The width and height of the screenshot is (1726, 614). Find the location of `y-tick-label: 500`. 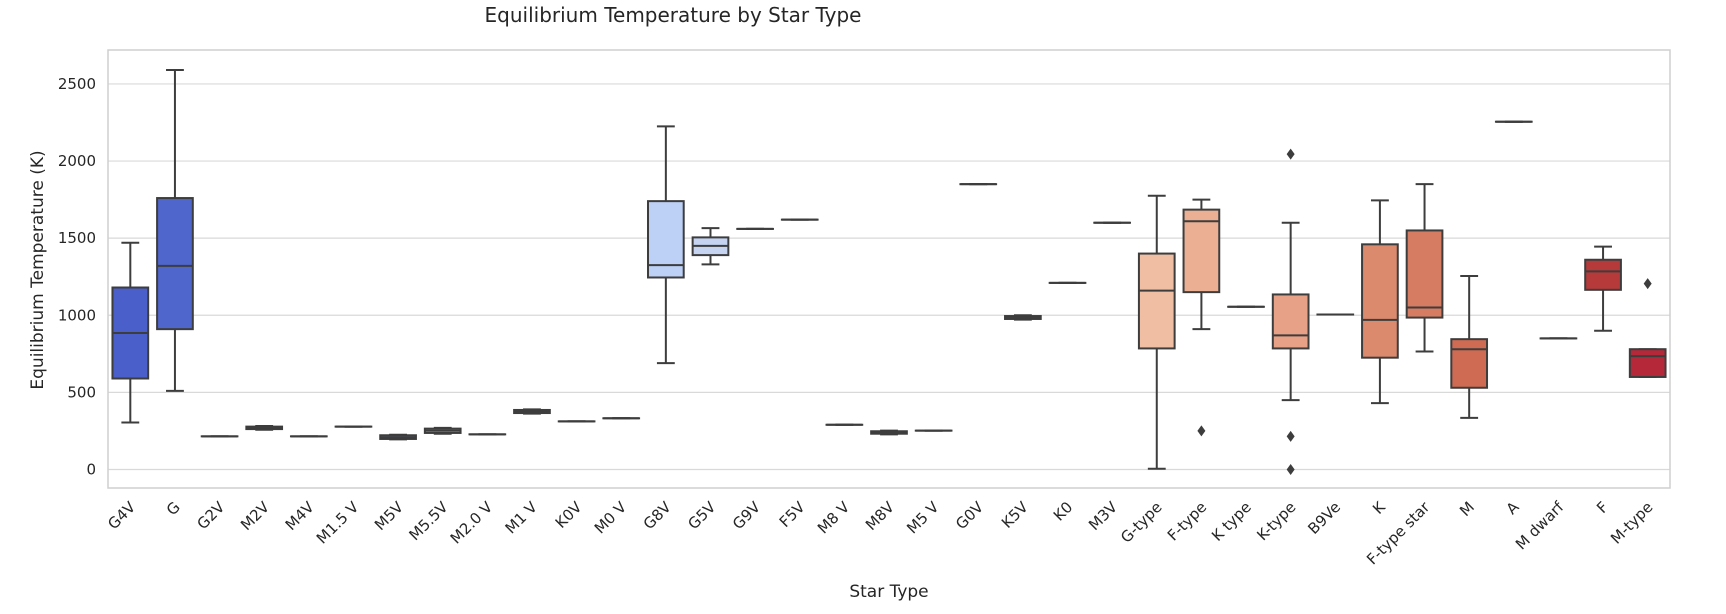

y-tick-label: 500 is located at coordinates (81, 392).